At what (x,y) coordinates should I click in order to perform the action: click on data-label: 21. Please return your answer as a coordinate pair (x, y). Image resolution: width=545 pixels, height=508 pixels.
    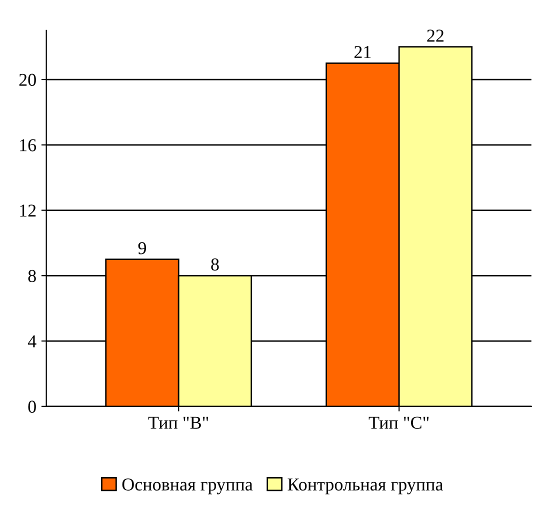
    Looking at the image, I should click on (362, 52).